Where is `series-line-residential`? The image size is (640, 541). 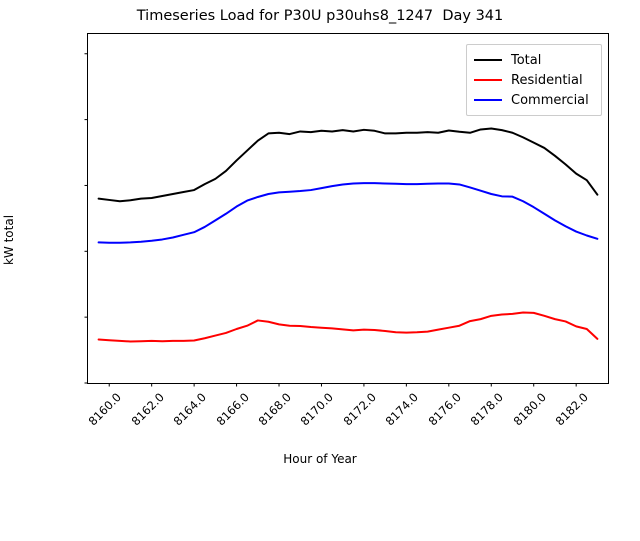 series-line-residential is located at coordinates (348, 327).